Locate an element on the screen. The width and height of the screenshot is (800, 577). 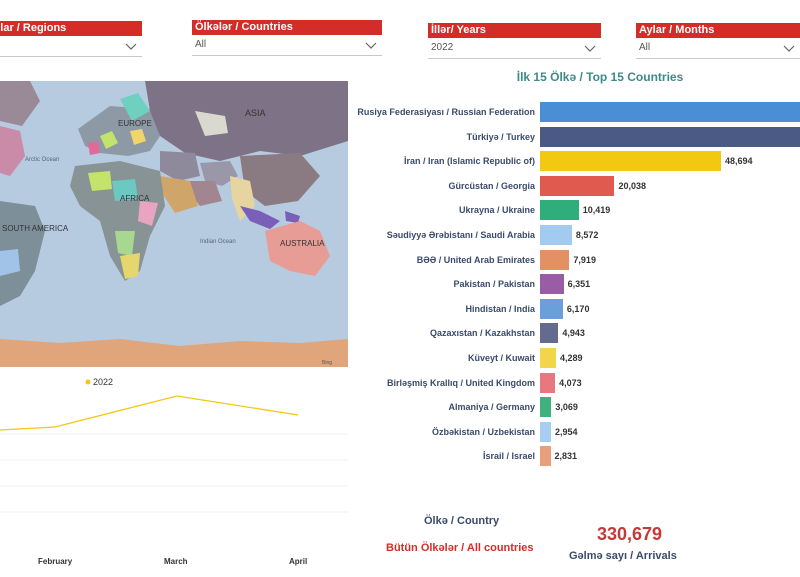
line-series-2022 is located at coordinates (149, 413).